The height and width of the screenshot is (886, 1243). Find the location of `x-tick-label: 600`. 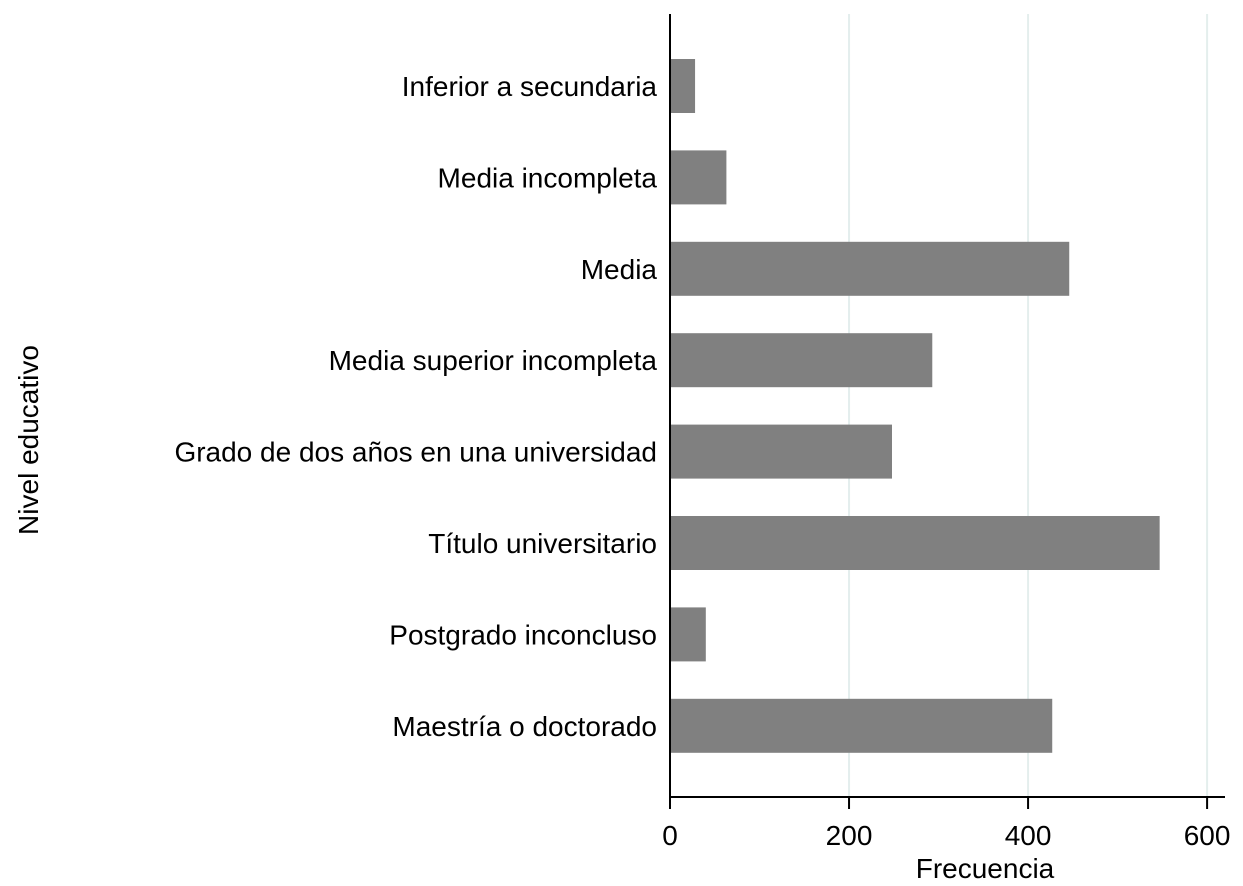

x-tick-label: 600 is located at coordinates (1207, 835).